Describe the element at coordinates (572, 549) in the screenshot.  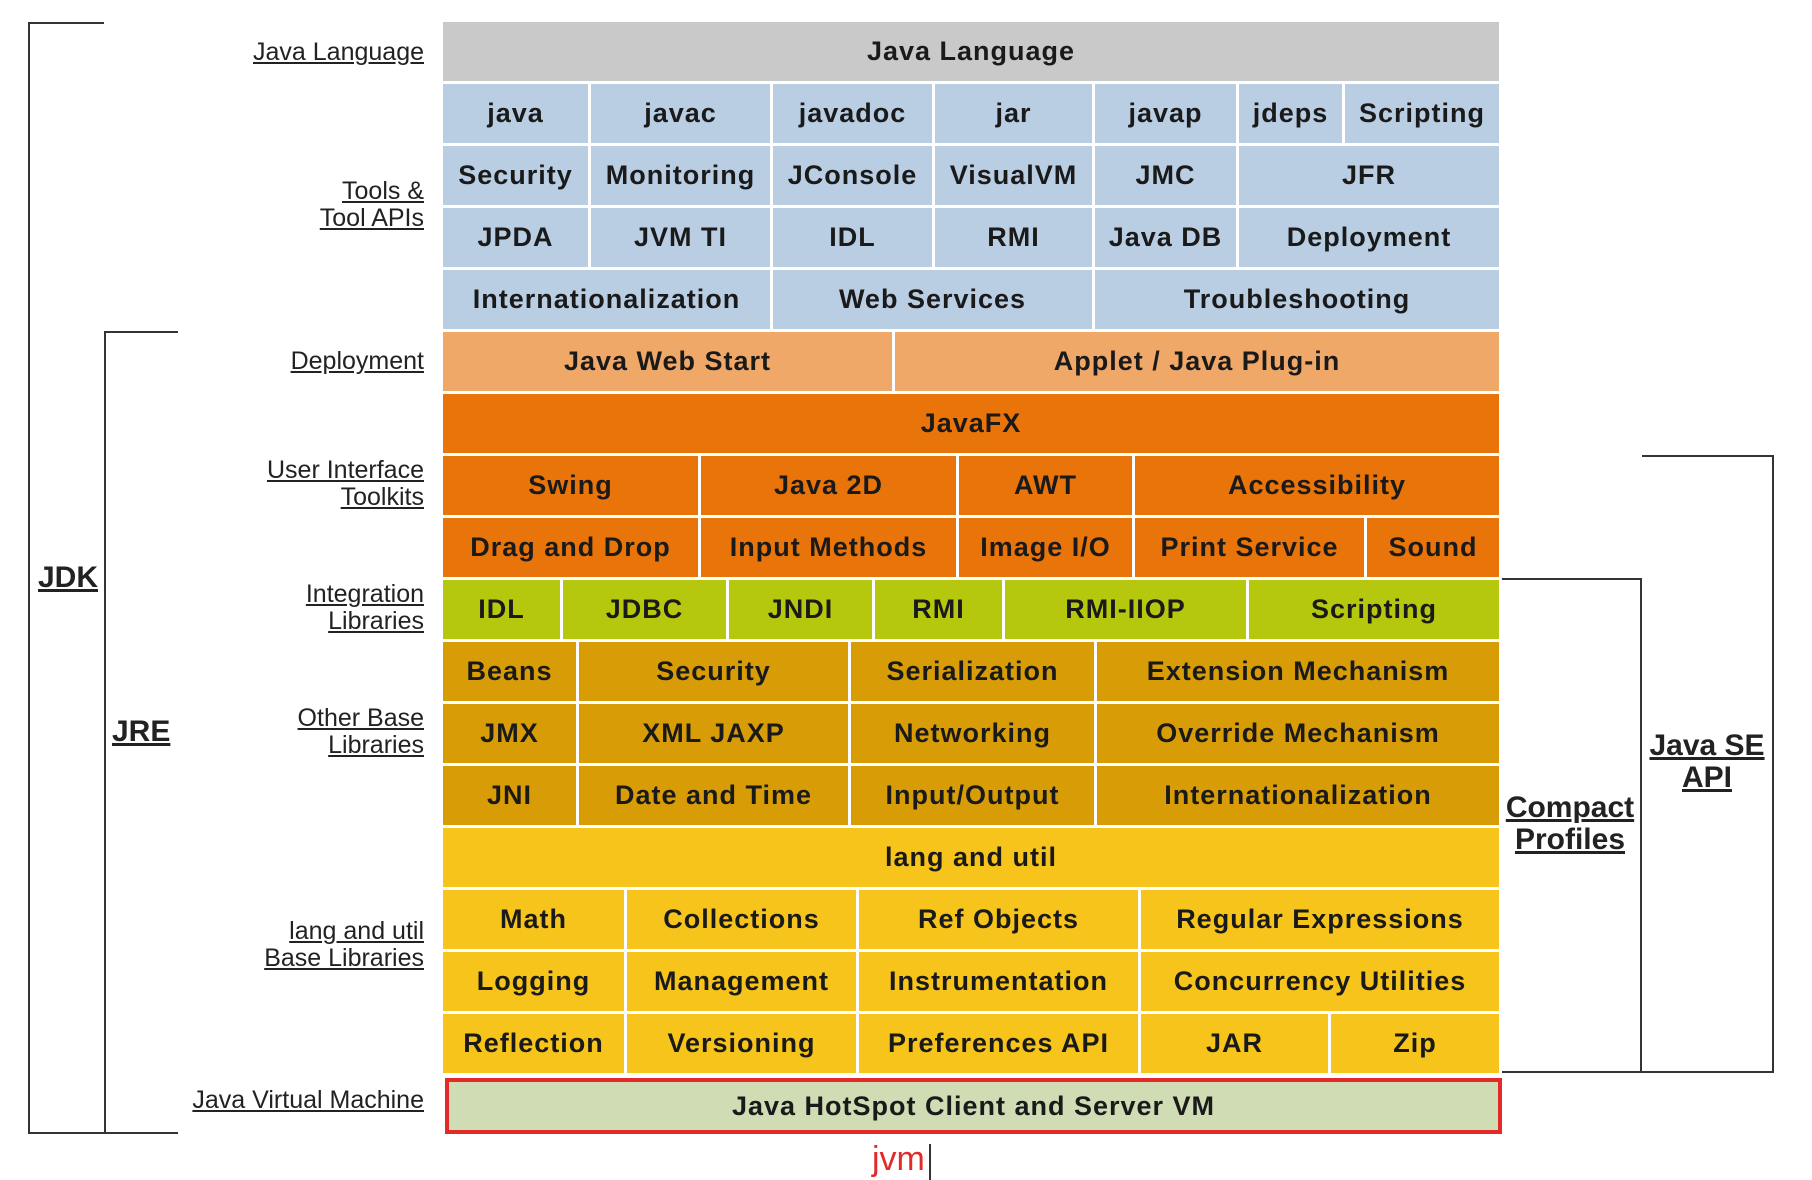
I see `ui-drag-and-drop: Drag and Drop` at that location.